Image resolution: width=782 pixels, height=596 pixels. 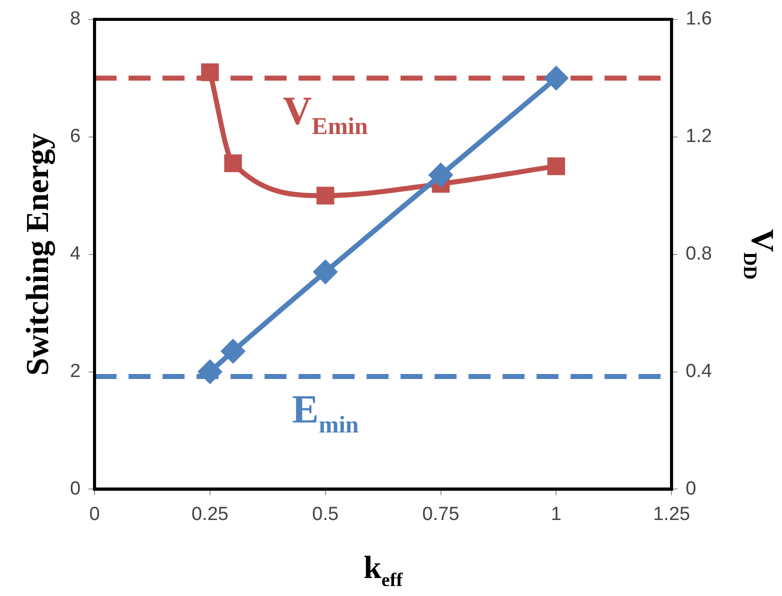 I want to click on y-tick-label: 6, so click(x=75, y=137).